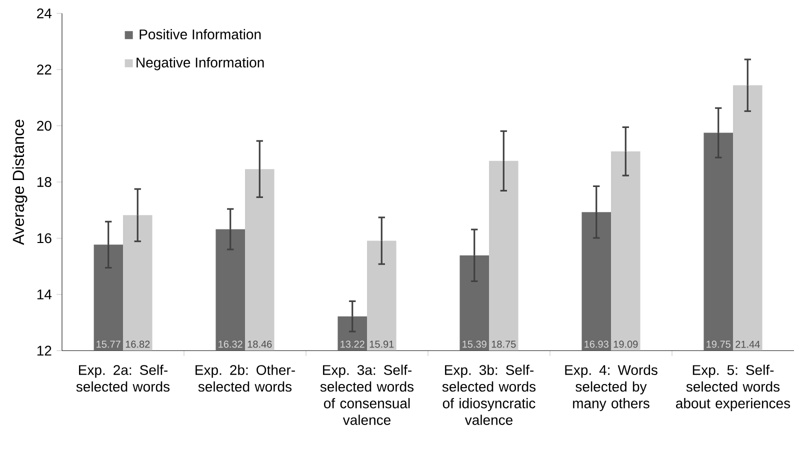  I want to click on y-tick-label: 18, so click(44, 182).